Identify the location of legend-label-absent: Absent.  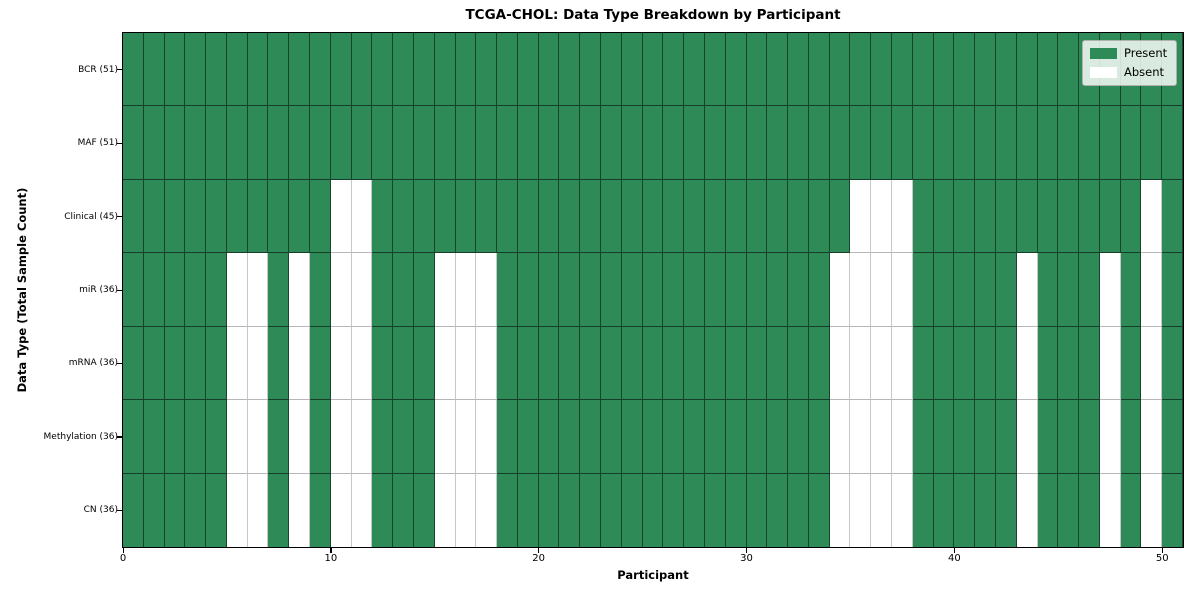
(1144, 72).